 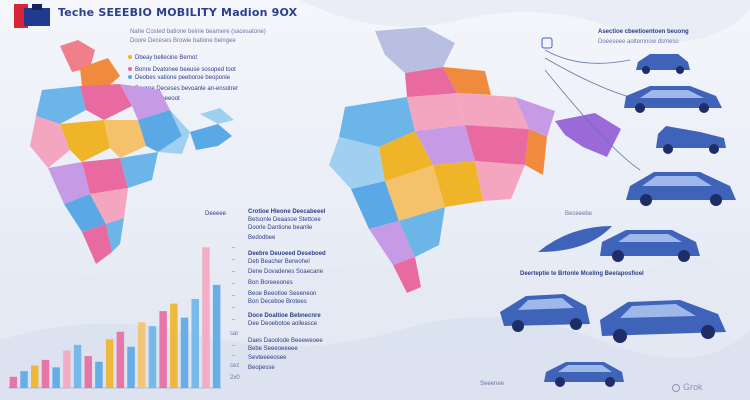 What do you see at coordinates (687, 387) in the screenshot?
I see `watermark: Grok` at bounding box center [687, 387].